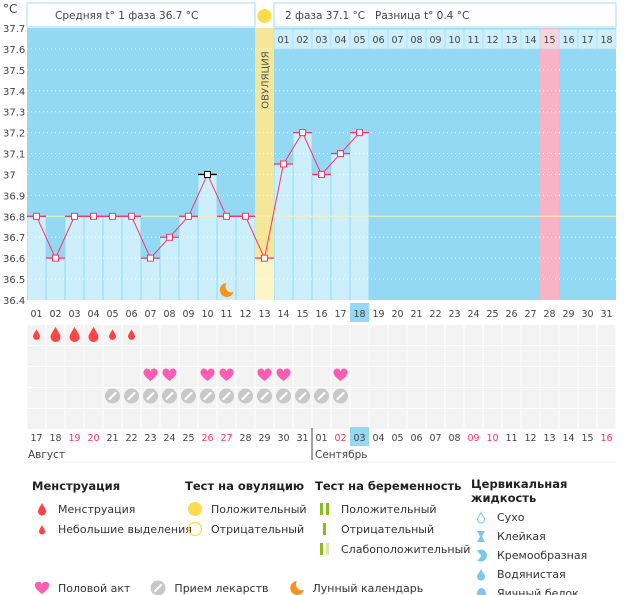 The width and height of the screenshot is (626, 595). What do you see at coordinates (587, 314) in the screenshot?
I see `cycle-day-label: 30` at bounding box center [587, 314].